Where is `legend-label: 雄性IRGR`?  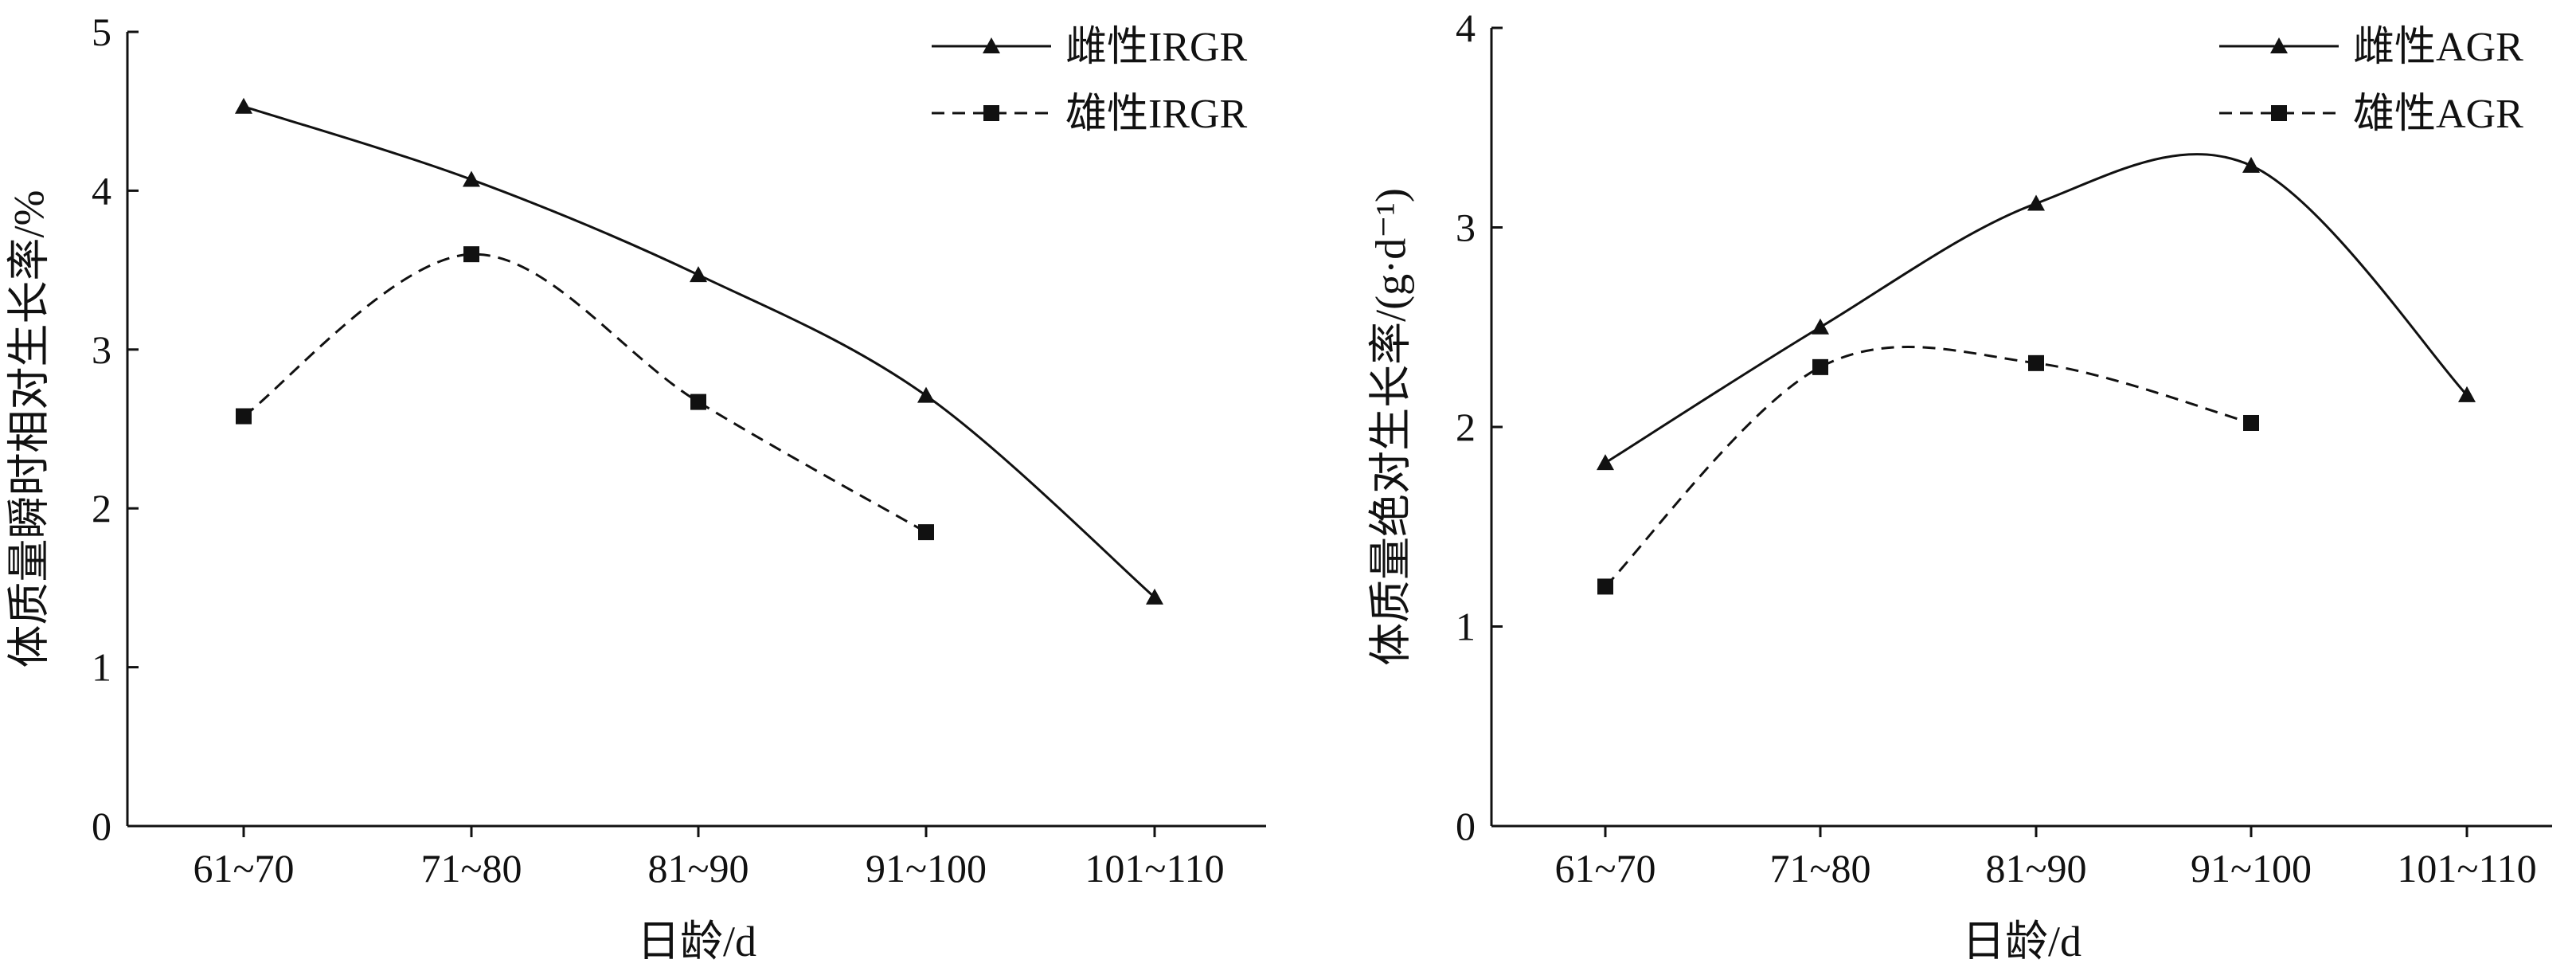
legend-label: 雄性IRGR is located at coordinates (1156, 114).